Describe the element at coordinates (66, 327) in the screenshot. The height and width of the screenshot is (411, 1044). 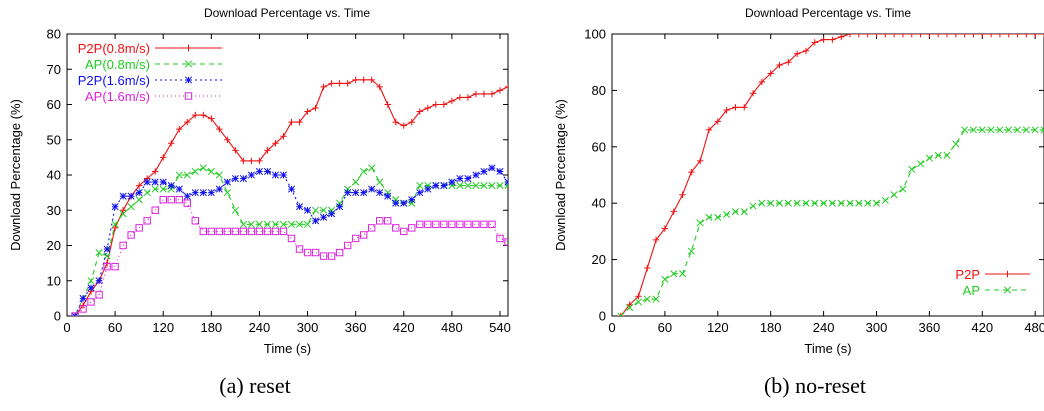
I see `x-tick-label: 0` at that location.